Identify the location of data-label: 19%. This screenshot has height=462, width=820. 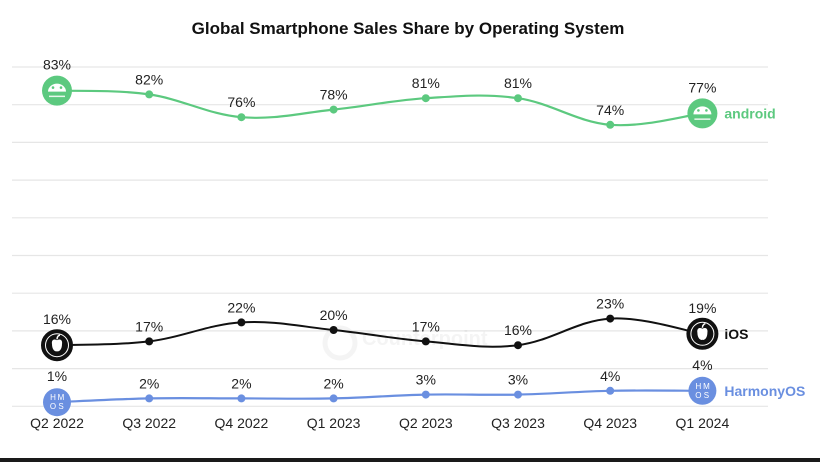
(702, 308).